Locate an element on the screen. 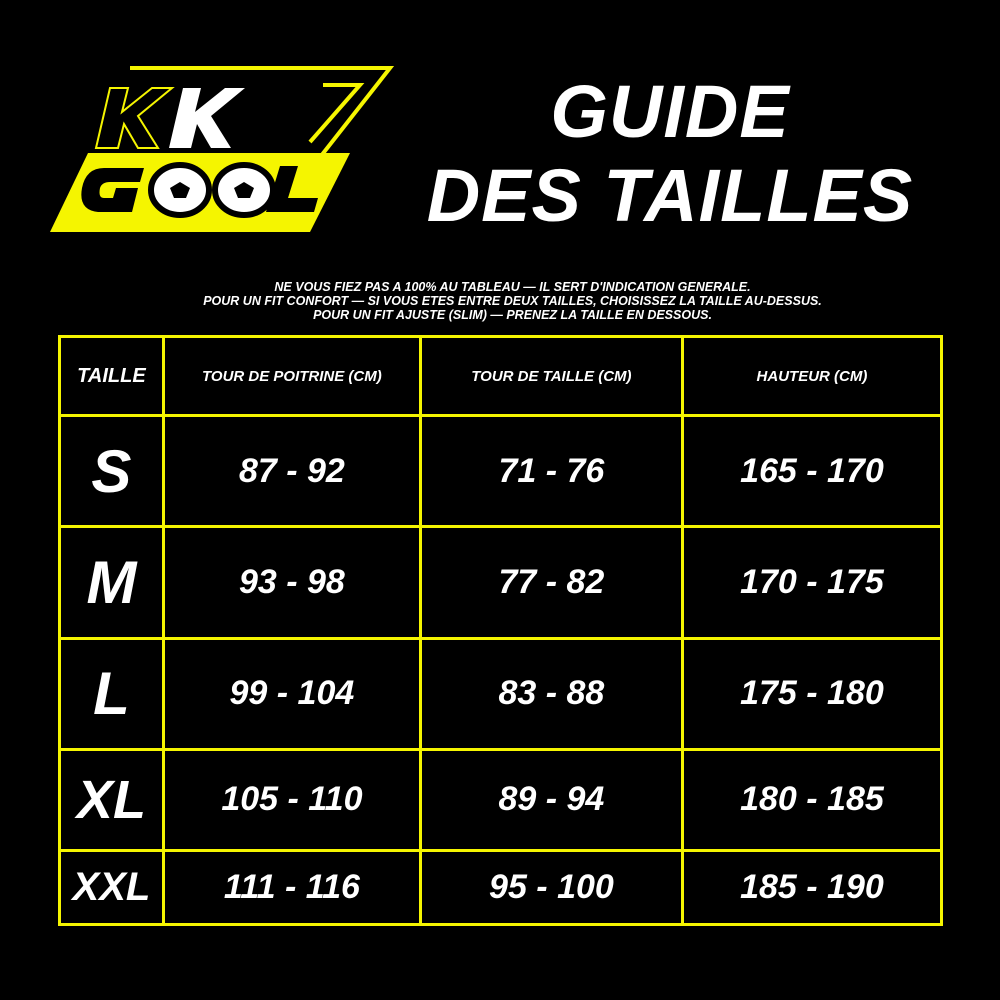 The image size is (1000, 1000). chest-value: 99 - 104 is located at coordinates (291, 694).